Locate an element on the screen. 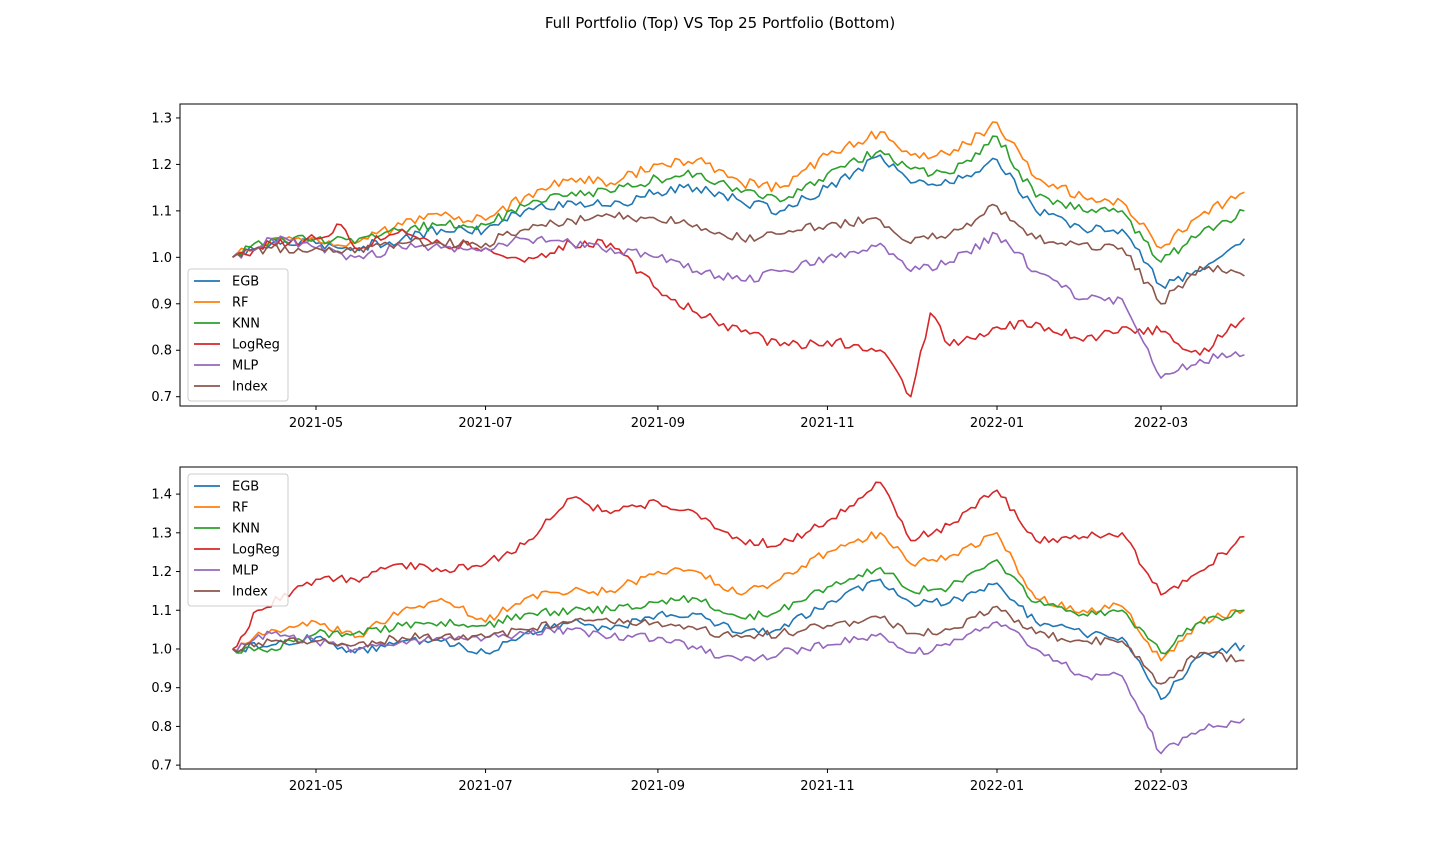  series-line-knn is located at coordinates (738, 607).